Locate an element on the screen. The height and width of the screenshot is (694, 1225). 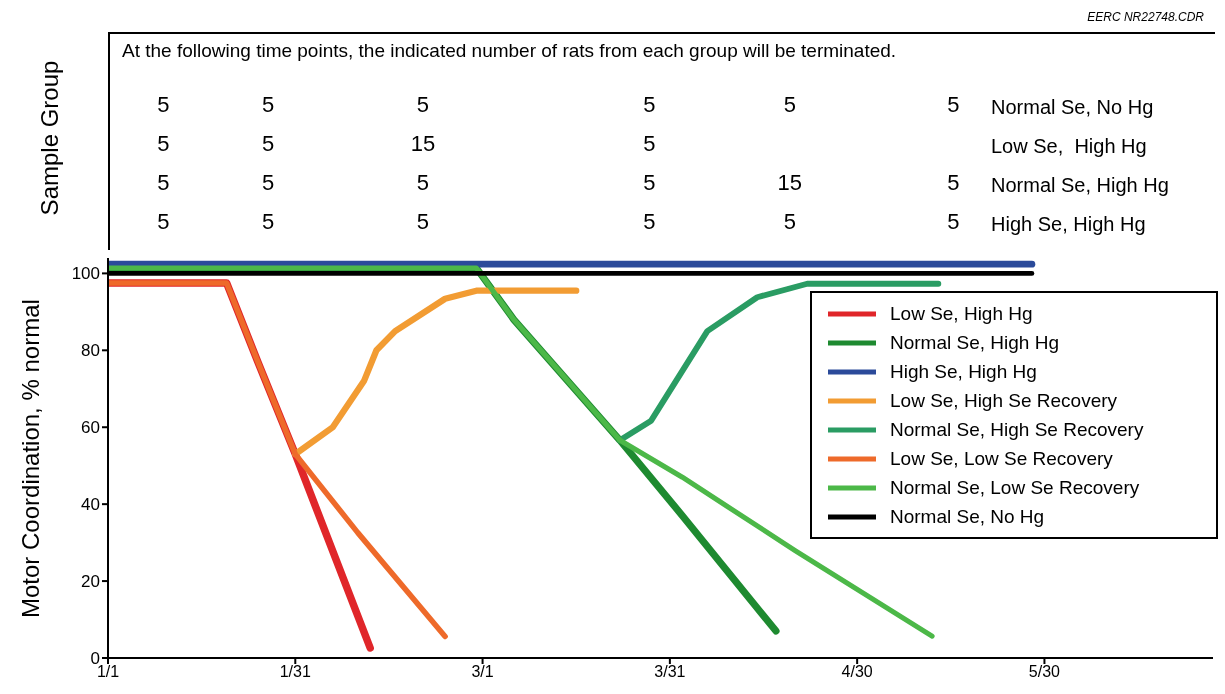
legend-label: Normal Se, High Hg is located at coordinates (974, 342).